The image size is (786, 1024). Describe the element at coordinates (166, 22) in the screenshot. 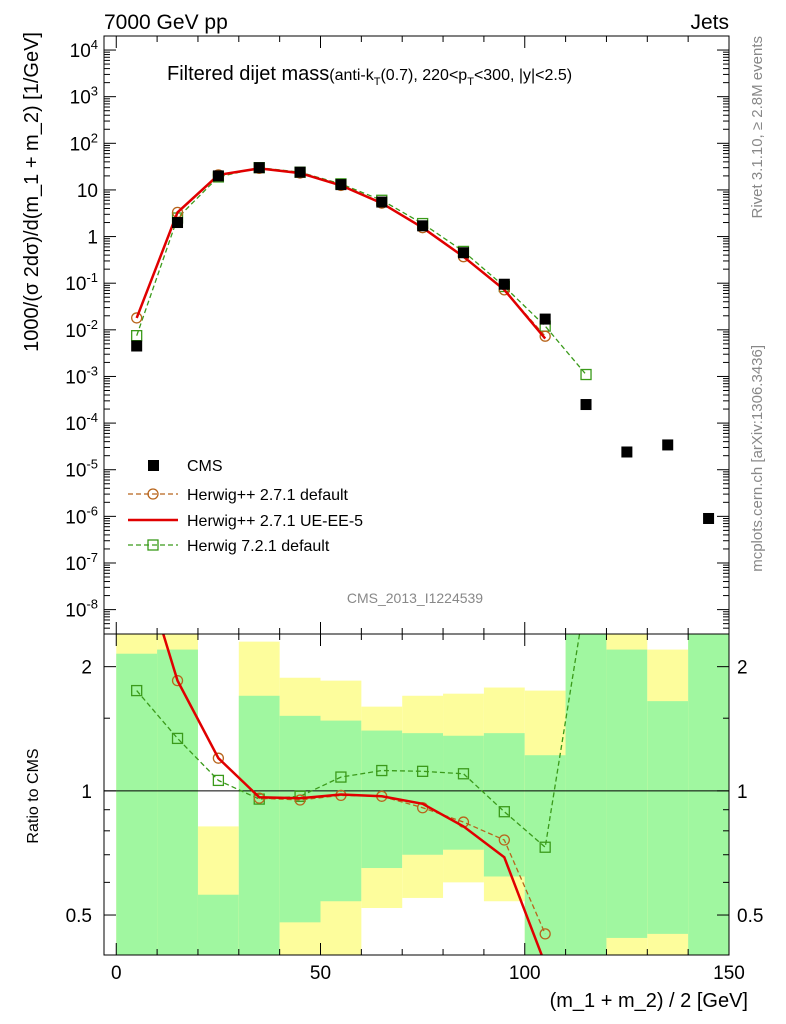

I see `header-energy-label: 7000 GeV pp` at that location.